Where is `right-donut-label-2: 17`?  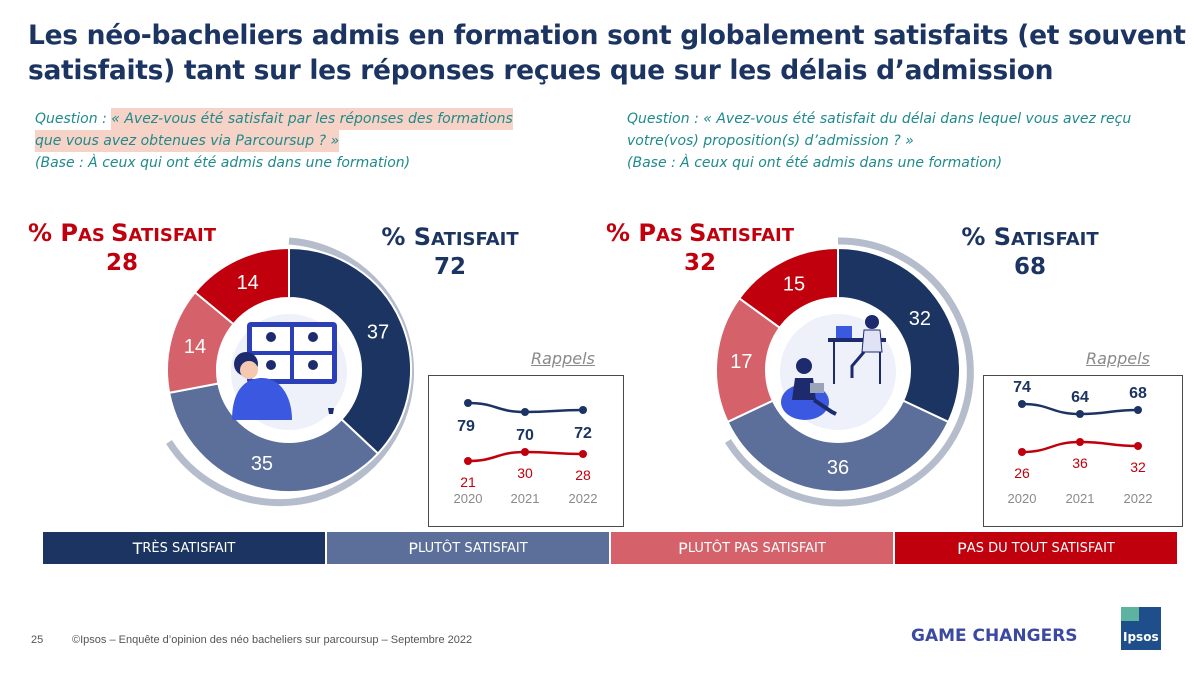 right-donut-label-2: 17 is located at coordinates (741, 362).